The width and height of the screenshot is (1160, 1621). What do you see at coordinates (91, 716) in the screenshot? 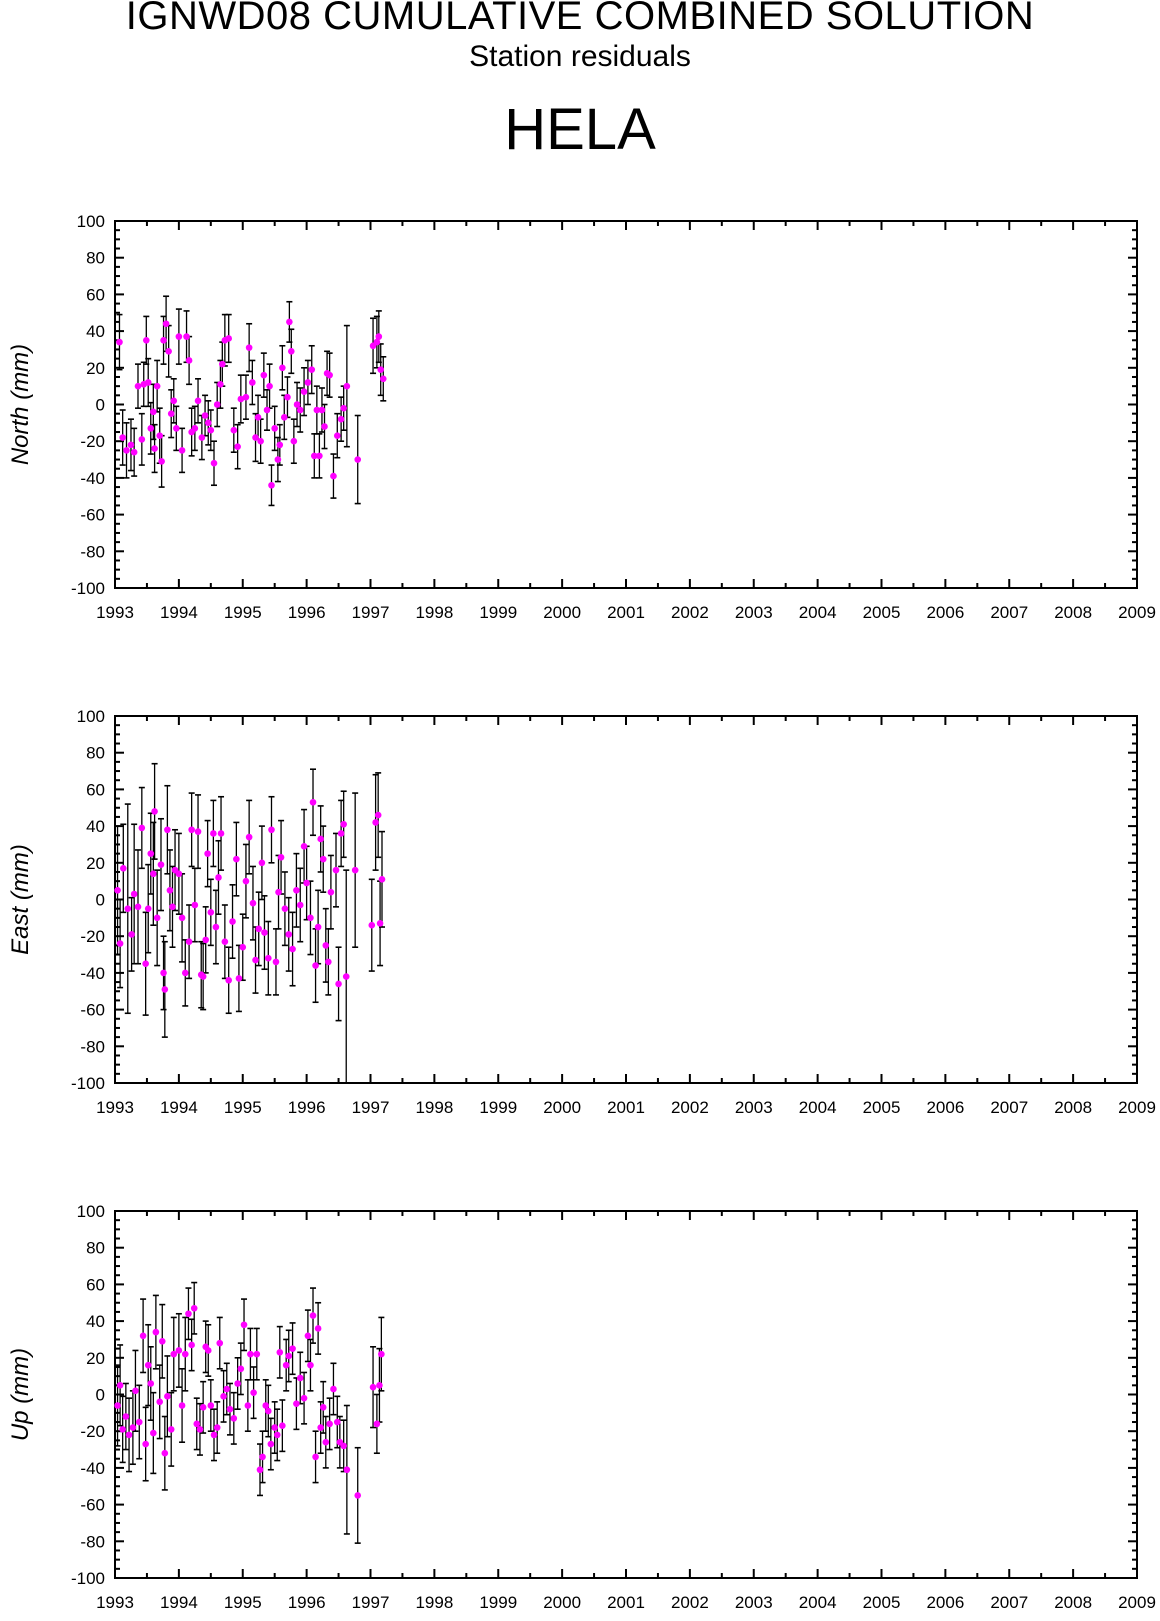
I see `y-tick-label: 100` at bounding box center [91, 716].